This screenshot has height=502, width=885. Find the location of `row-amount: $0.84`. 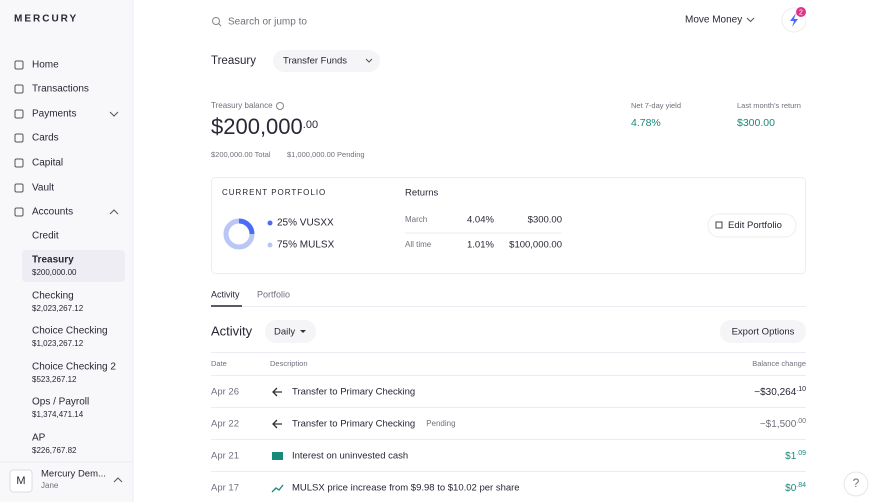

row-amount: $0.84 is located at coordinates (795, 488).